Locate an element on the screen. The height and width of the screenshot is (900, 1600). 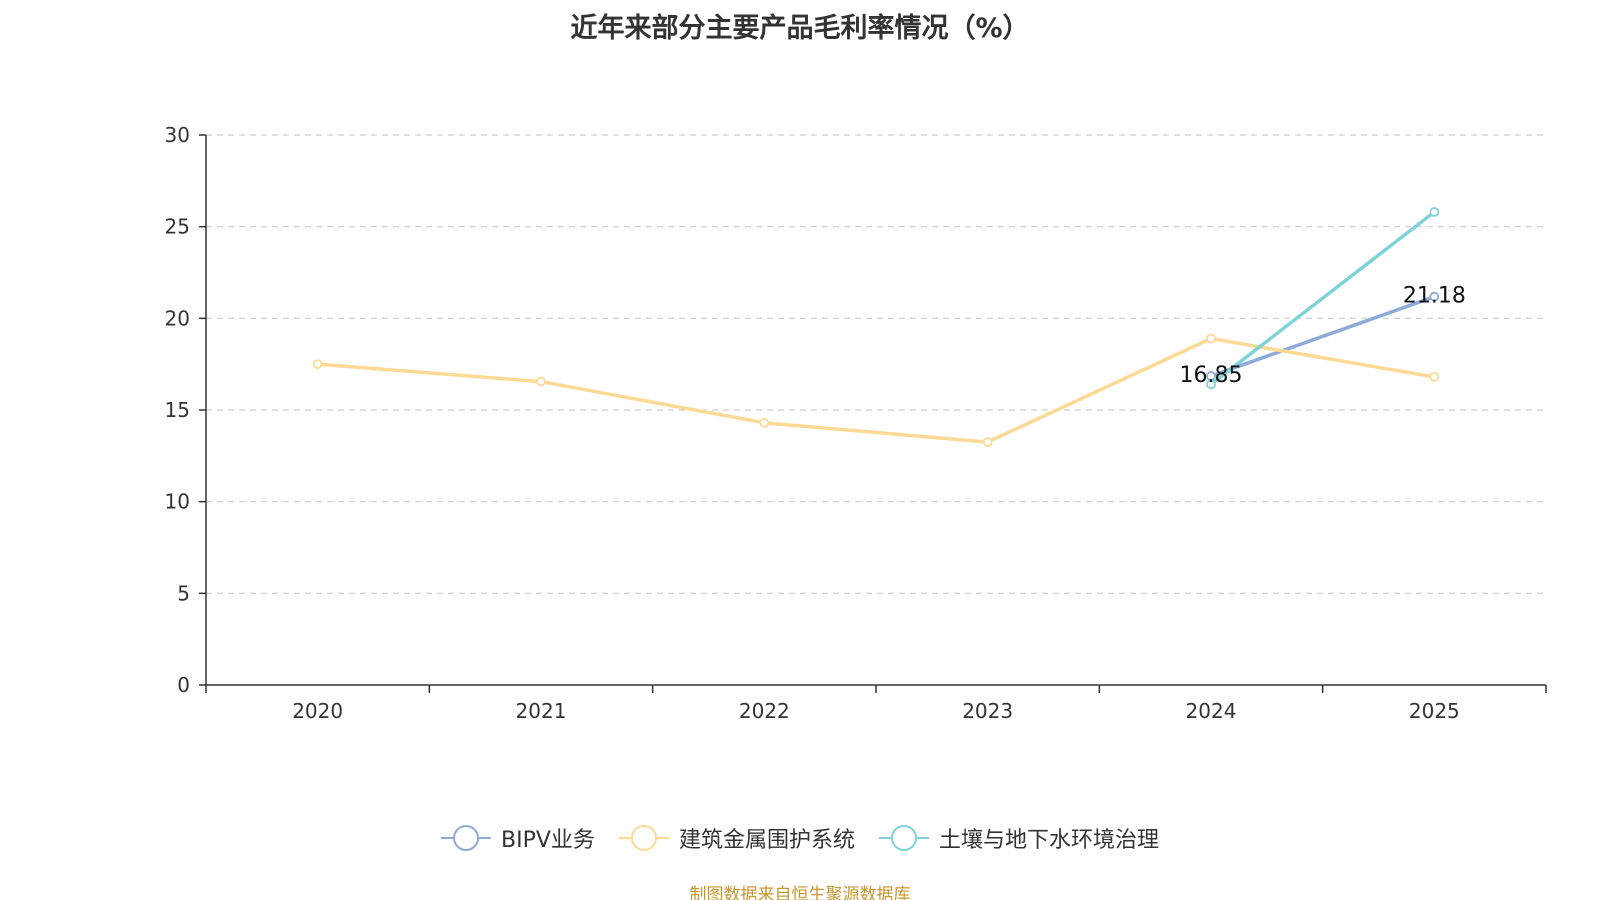
x-tick-label: 2020 is located at coordinates (317, 711).